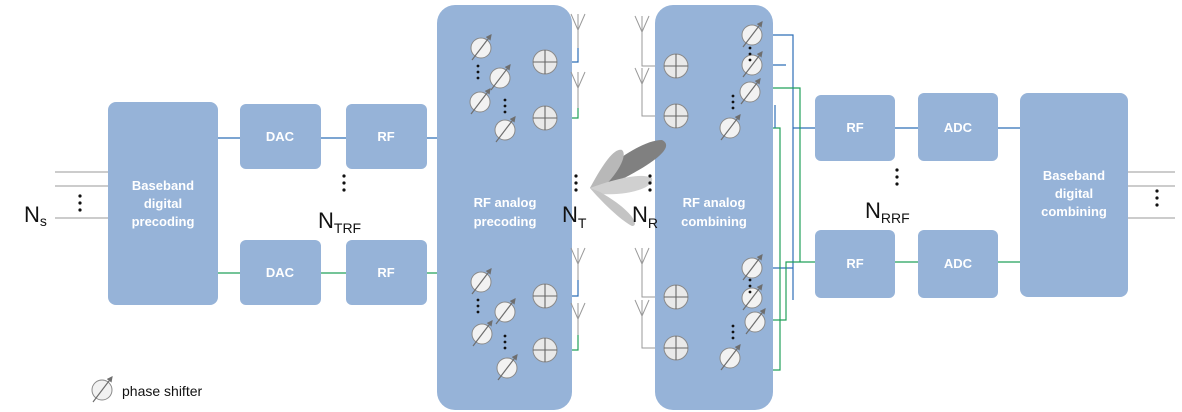 The width and height of the screenshot is (1182, 412). What do you see at coordinates (35, 215) in the screenshot?
I see `ns-label: Ns` at bounding box center [35, 215].